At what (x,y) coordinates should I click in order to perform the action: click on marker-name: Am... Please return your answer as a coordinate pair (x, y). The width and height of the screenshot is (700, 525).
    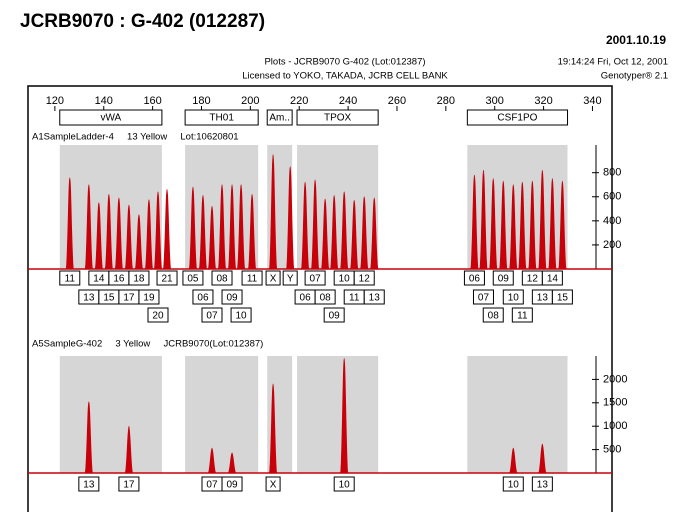
    Looking at the image, I should click on (279, 118).